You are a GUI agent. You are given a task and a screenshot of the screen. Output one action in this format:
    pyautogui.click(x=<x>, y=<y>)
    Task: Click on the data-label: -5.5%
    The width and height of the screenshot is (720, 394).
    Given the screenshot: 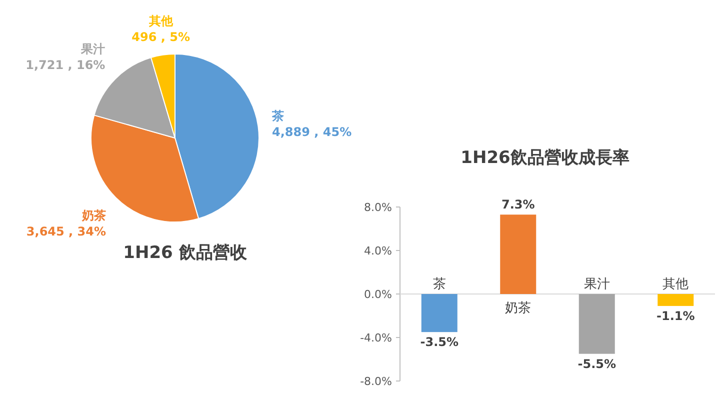 What is the action you would take?
    pyautogui.click(x=597, y=363)
    